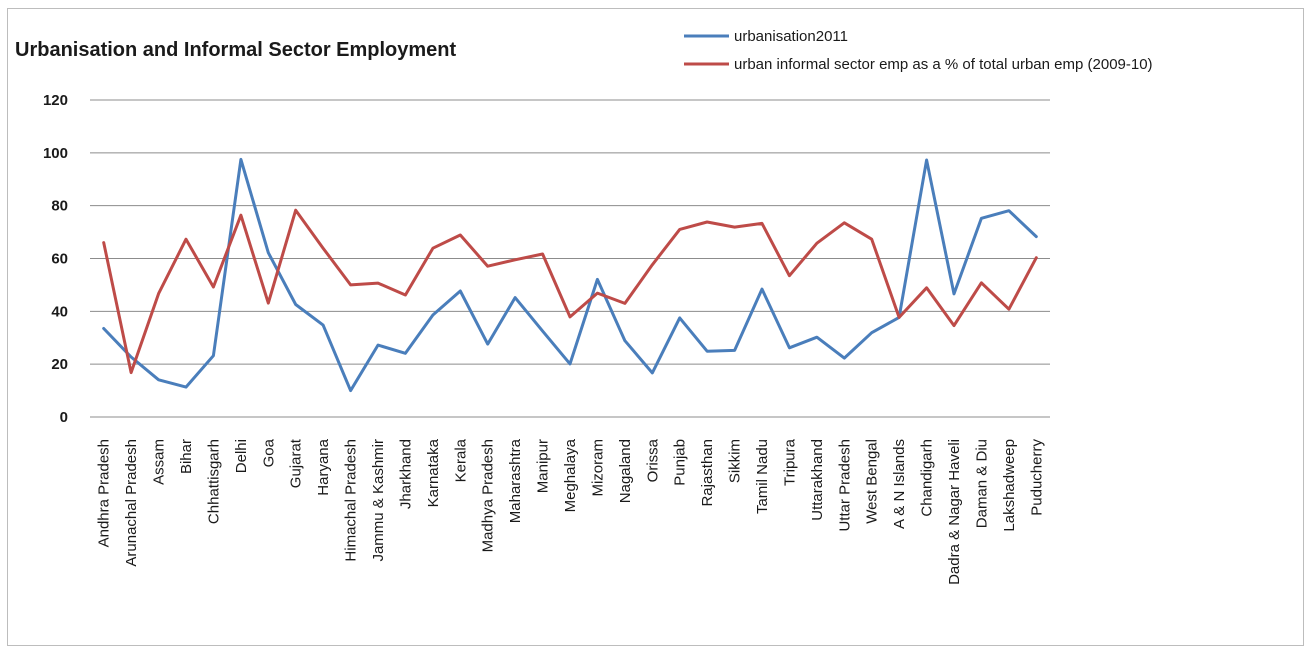  What do you see at coordinates (707, 473) in the screenshot?
I see `x-tick-label: Rajasthan` at bounding box center [707, 473].